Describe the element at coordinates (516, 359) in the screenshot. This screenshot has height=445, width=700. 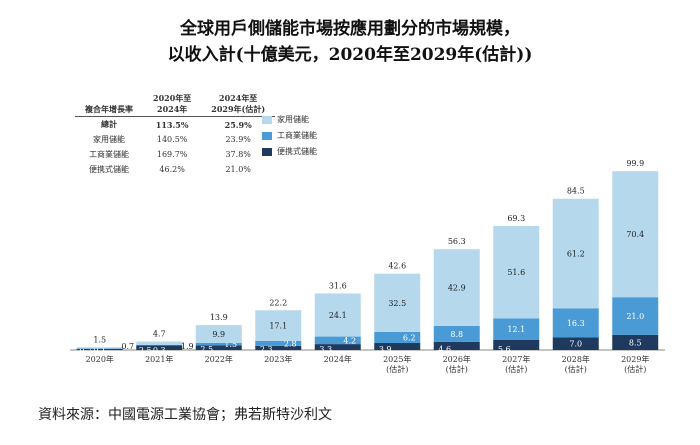
I see `x-tick-label: 2027年` at that location.